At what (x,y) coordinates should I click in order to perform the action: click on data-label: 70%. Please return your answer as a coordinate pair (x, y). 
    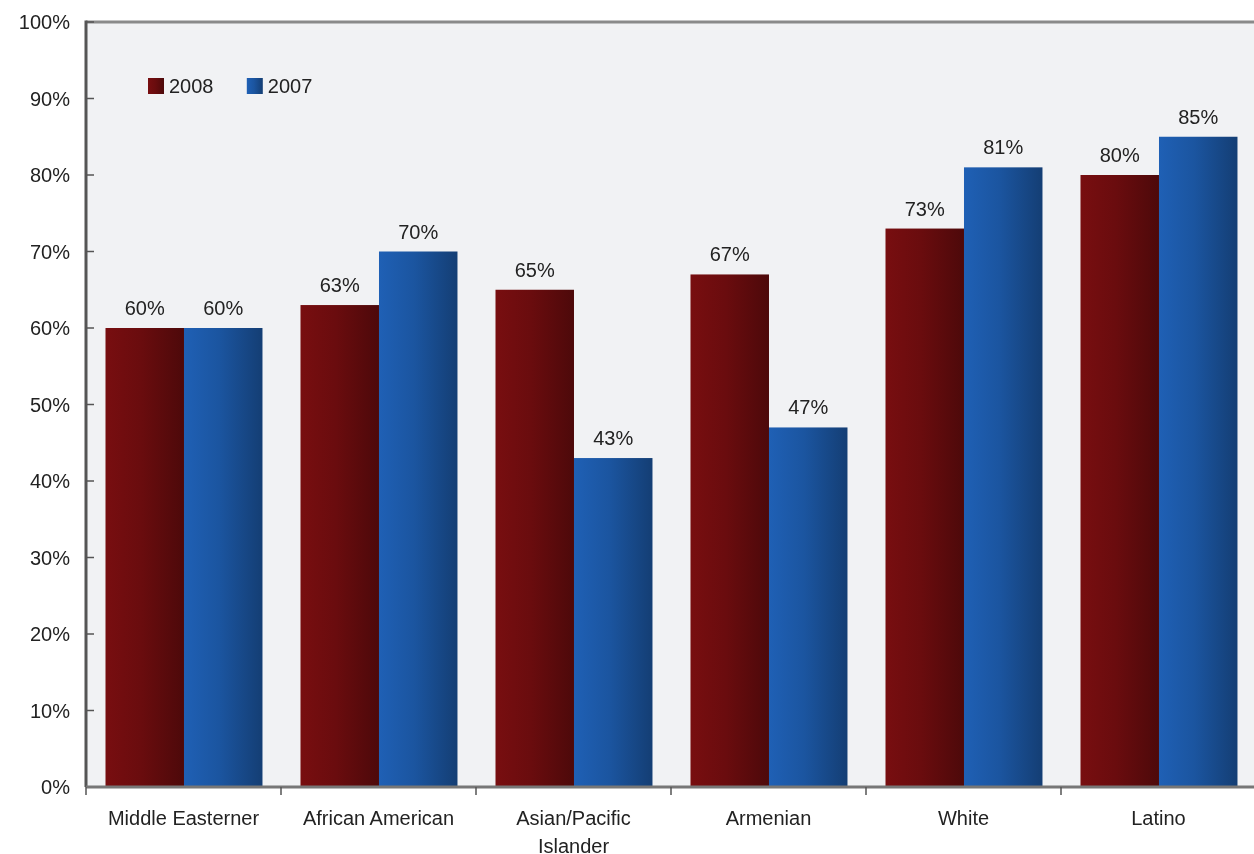
    Looking at the image, I should click on (418, 231).